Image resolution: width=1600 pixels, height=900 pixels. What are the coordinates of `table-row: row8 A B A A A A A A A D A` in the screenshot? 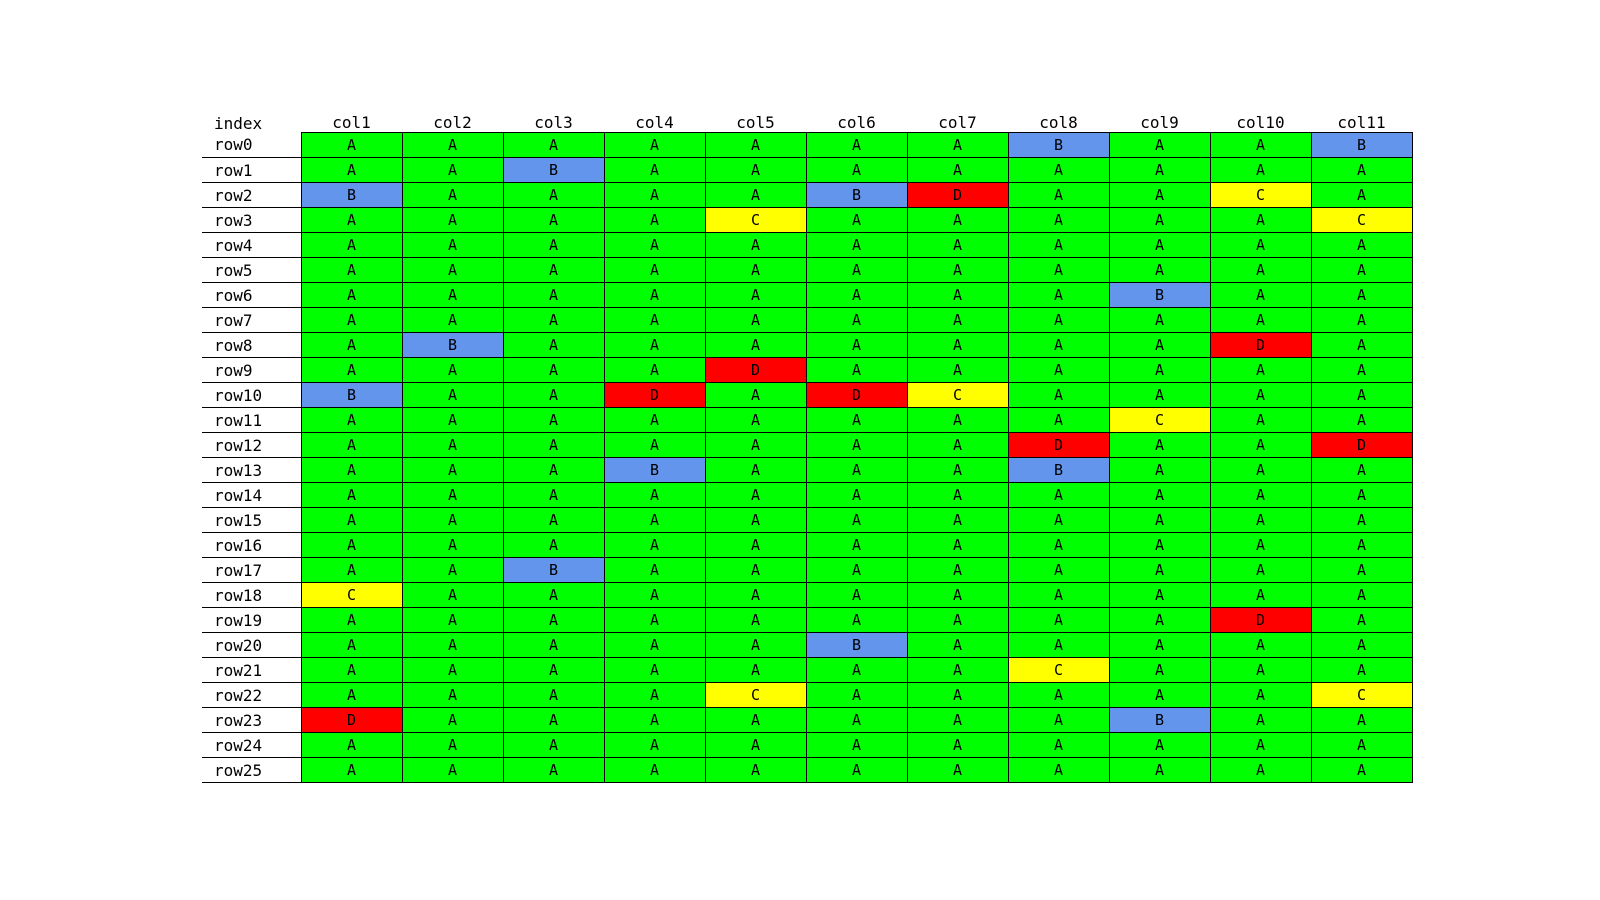 It's located at (807, 345).